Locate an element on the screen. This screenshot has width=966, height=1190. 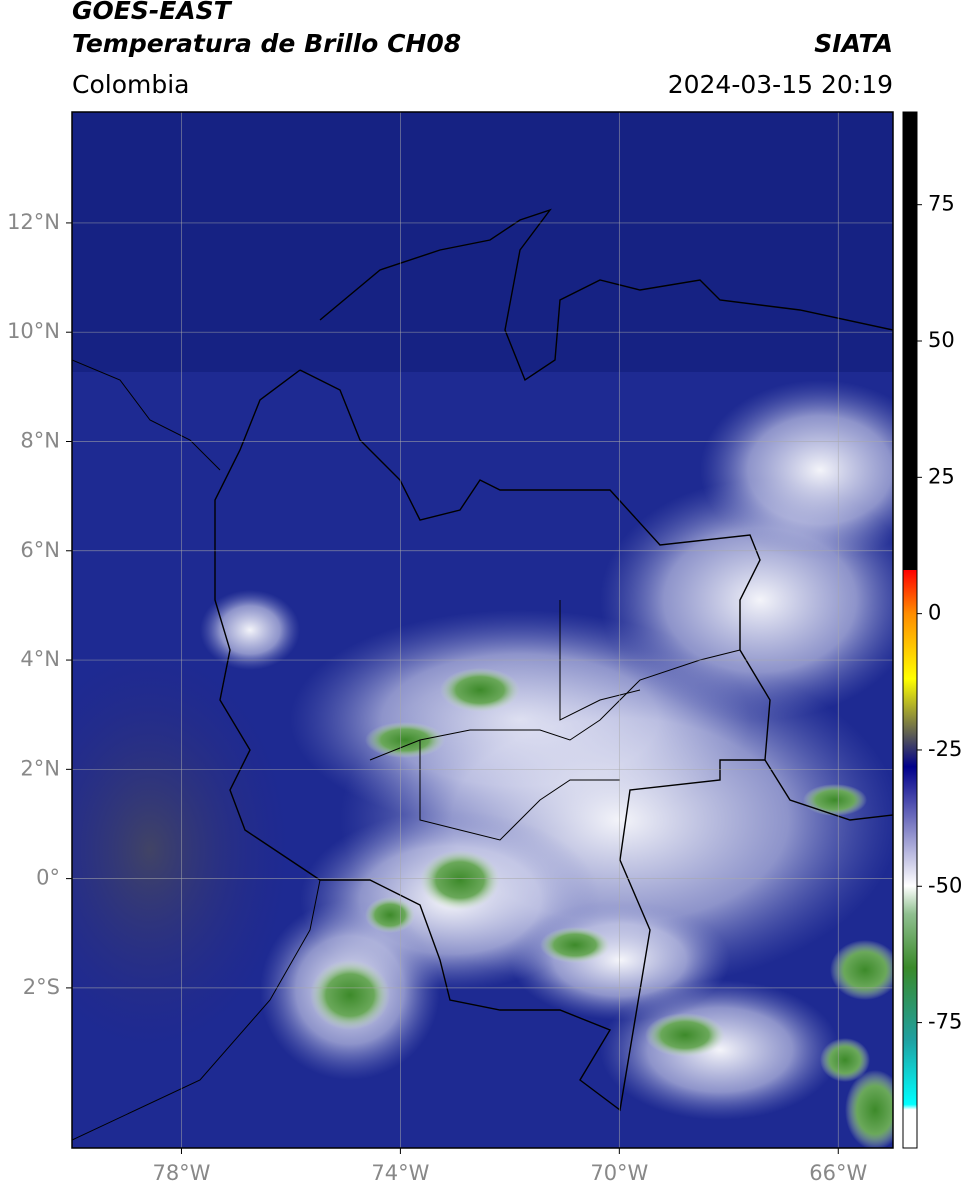
y-tick-label: 4°N is located at coordinates (40, 659).